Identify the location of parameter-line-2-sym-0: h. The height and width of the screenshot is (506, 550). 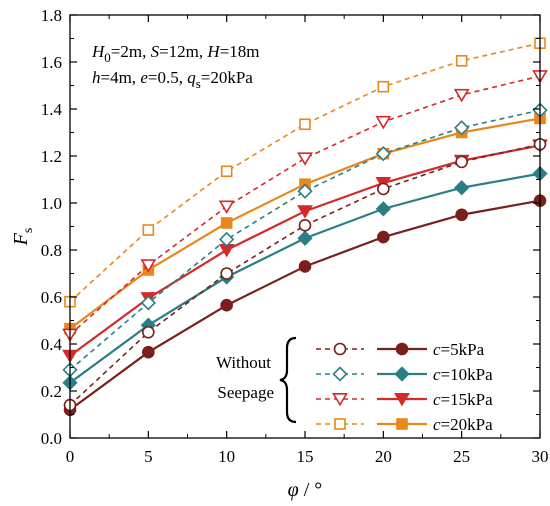
(96, 77).